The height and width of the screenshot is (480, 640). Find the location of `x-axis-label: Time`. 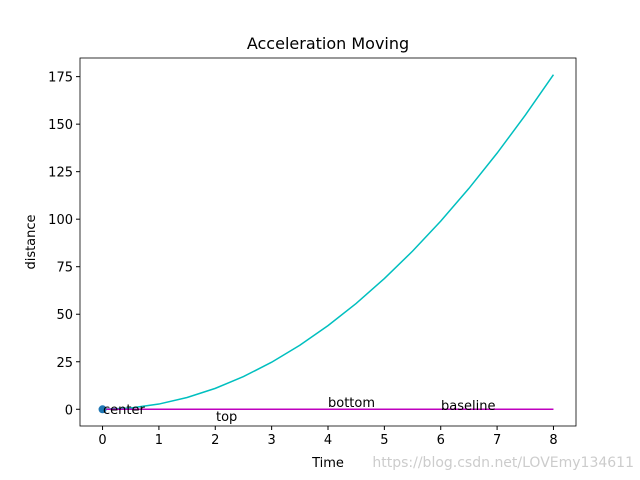

x-axis-label: Time is located at coordinates (327, 463).